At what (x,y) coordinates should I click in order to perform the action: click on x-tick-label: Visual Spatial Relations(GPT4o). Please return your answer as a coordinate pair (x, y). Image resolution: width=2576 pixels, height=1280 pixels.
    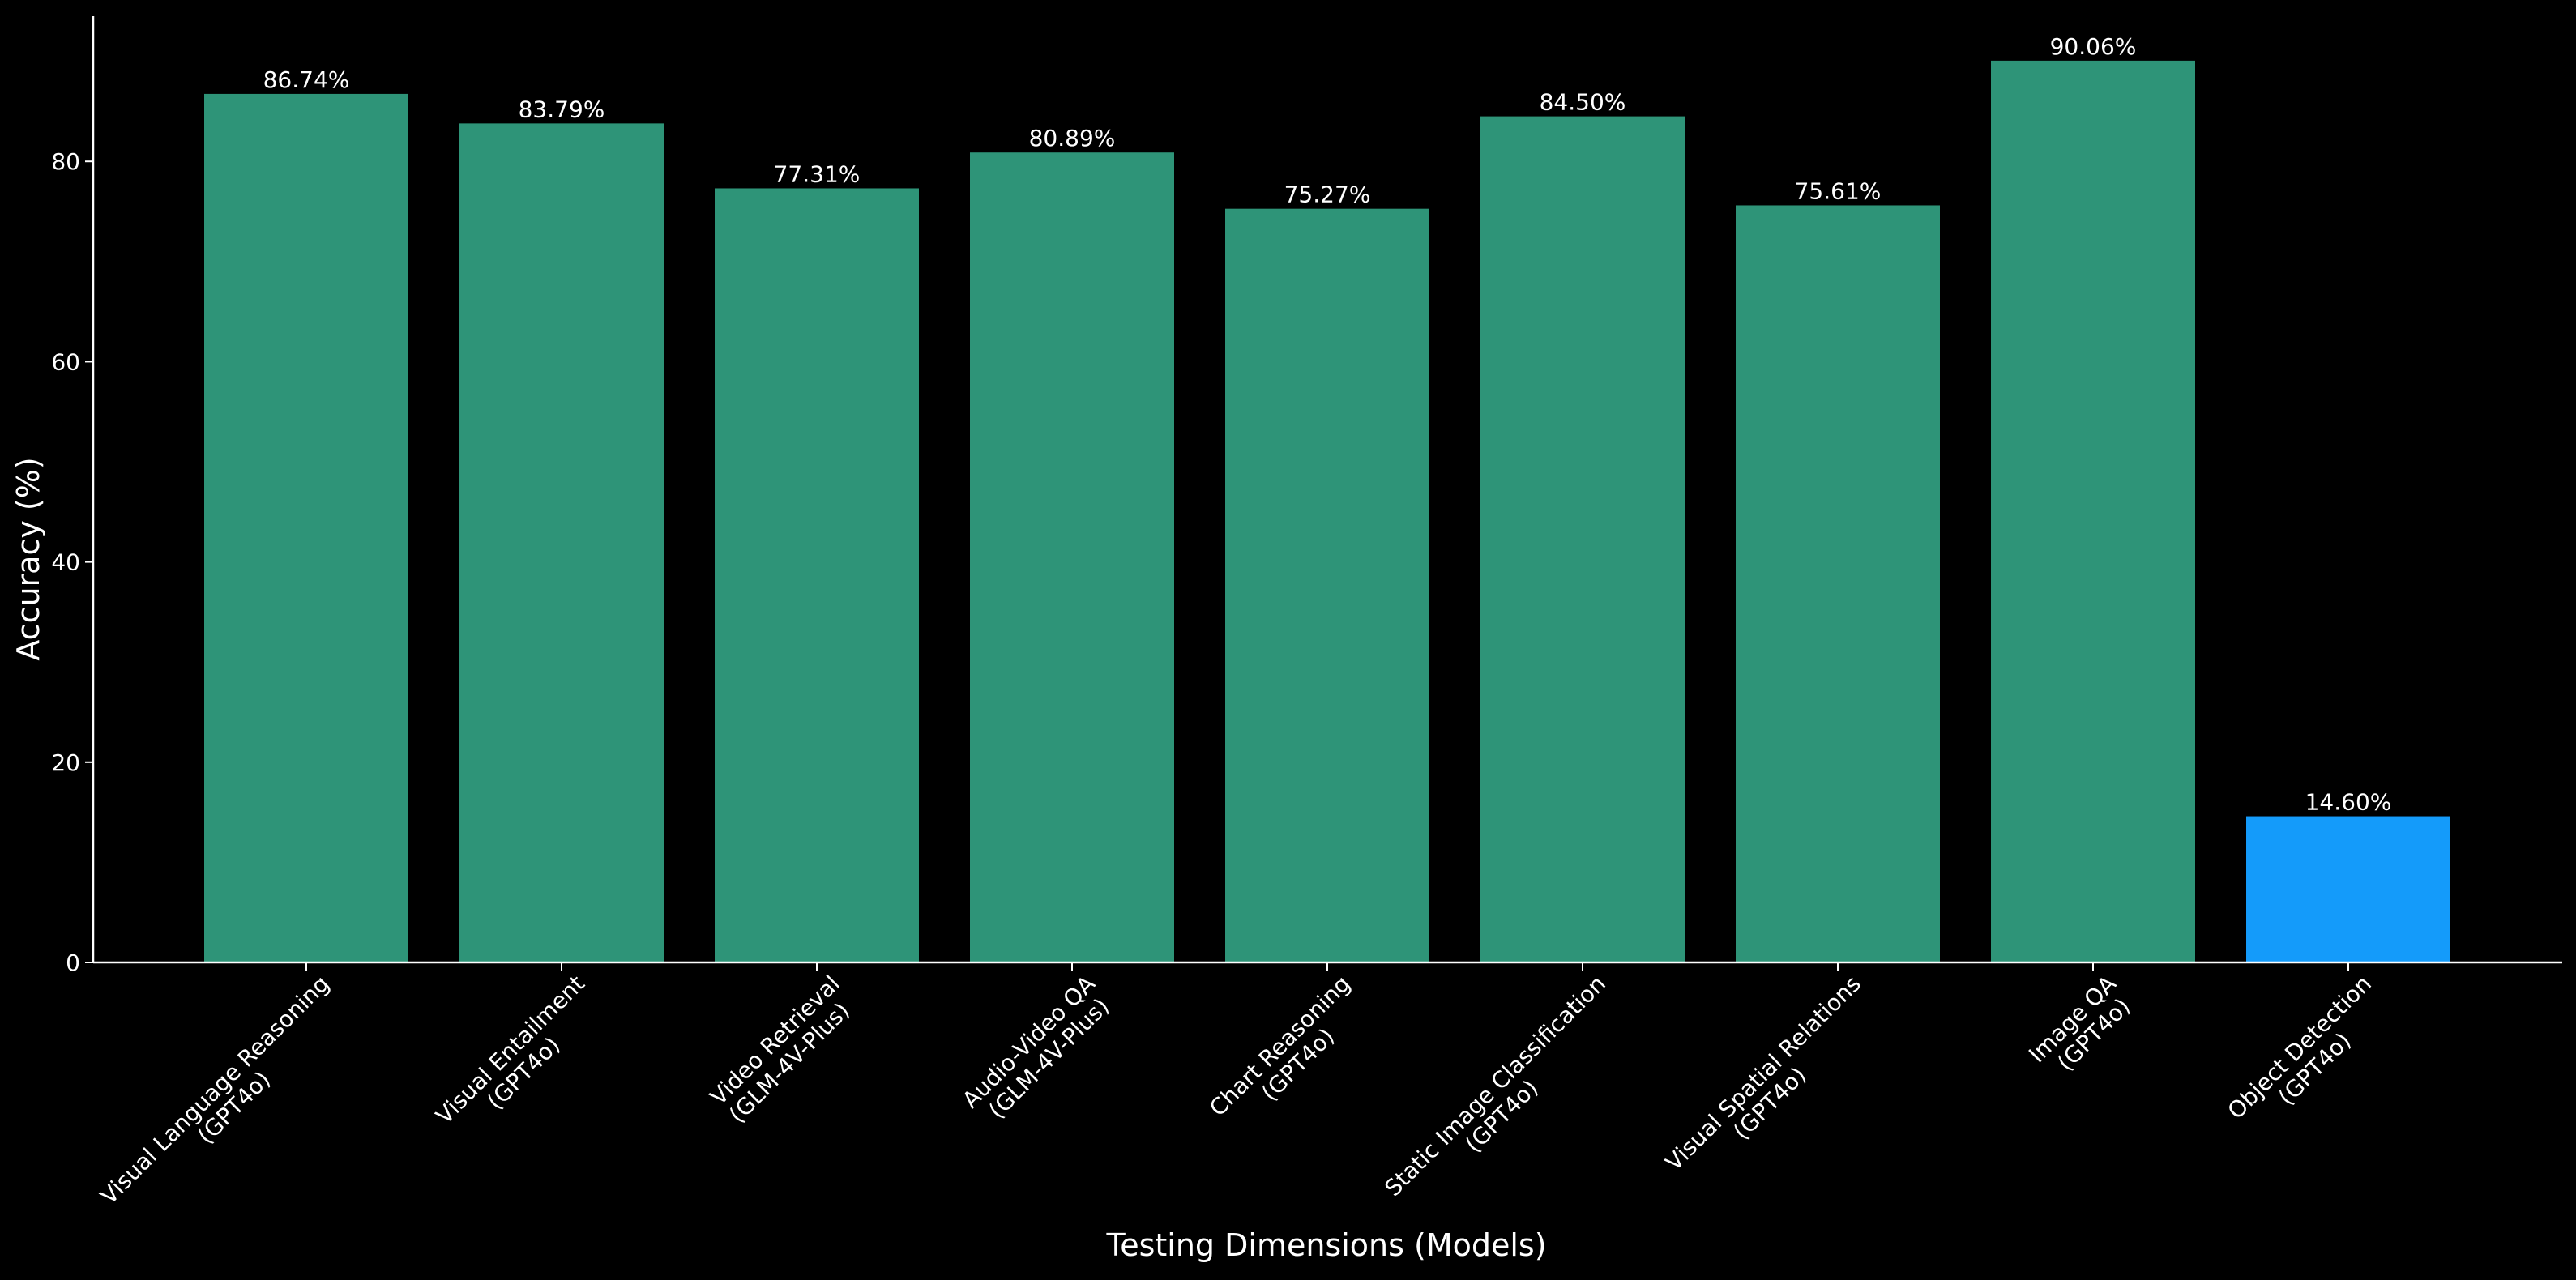
    Looking at the image, I should click on (1772, 1083).